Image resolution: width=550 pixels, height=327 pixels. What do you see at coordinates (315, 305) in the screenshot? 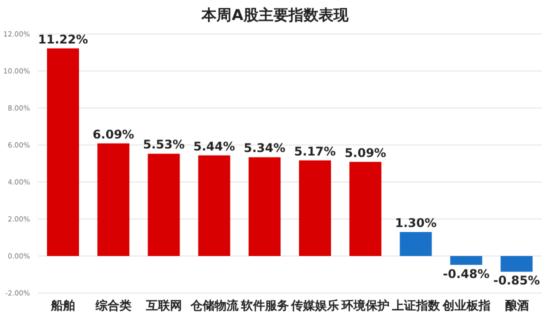
I see `x-tick-label: 传媒娱乐` at bounding box center [315, 305].